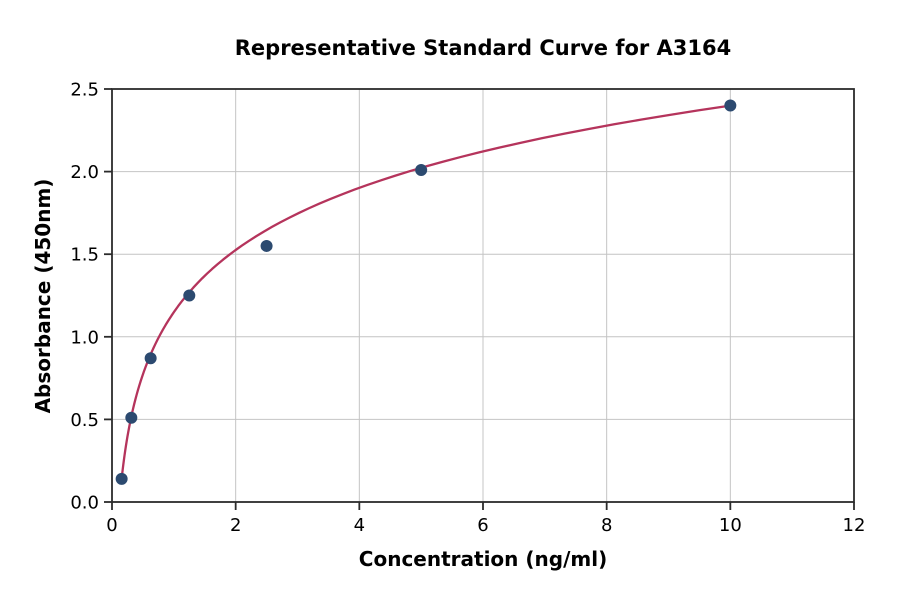 This screenshot has width=900, height=594. Describe the element at coordinates (84, 337) in the screenshot. I see `y-tick-label: 1.0` at that location.